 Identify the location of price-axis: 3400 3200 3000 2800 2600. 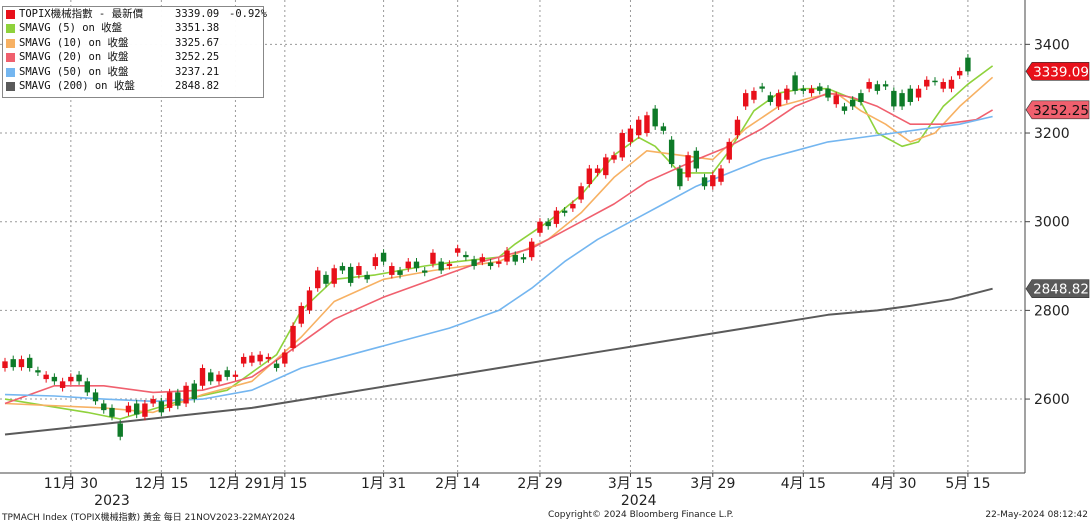
(1047, 236).